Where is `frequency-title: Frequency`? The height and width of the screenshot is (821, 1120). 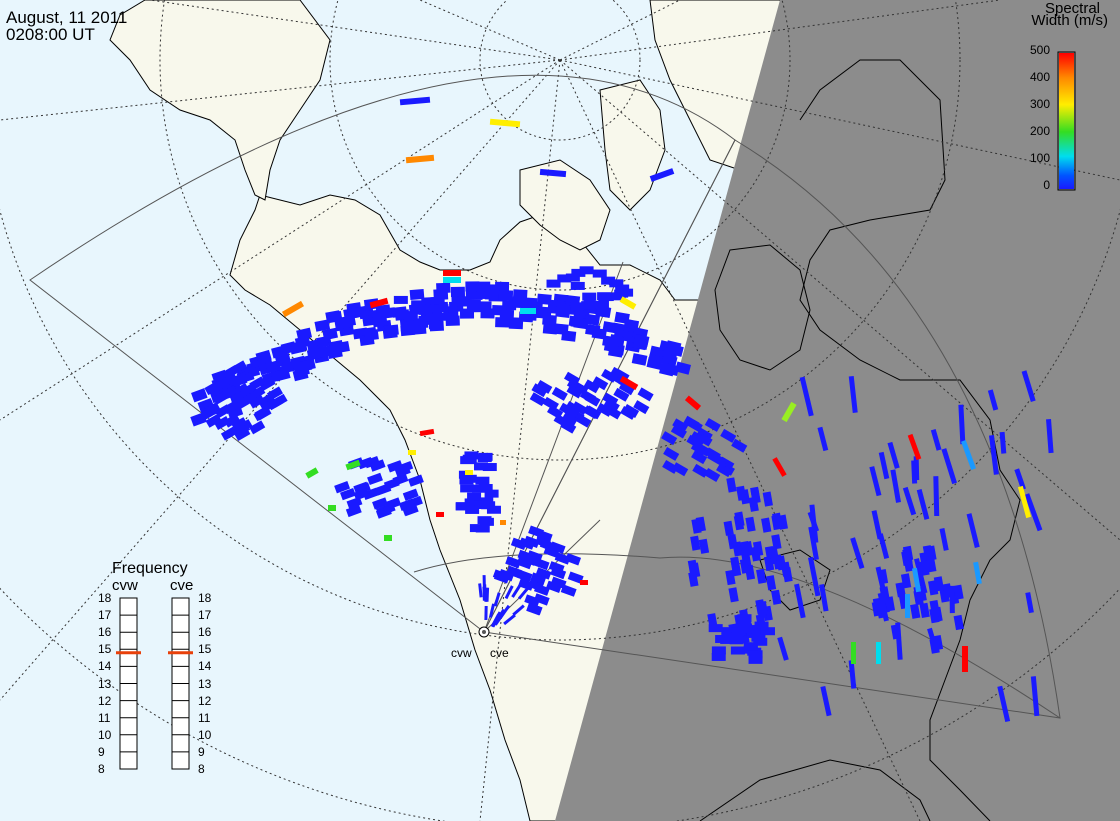
frequency-title: Frequency is located at coordinates (150, 568).